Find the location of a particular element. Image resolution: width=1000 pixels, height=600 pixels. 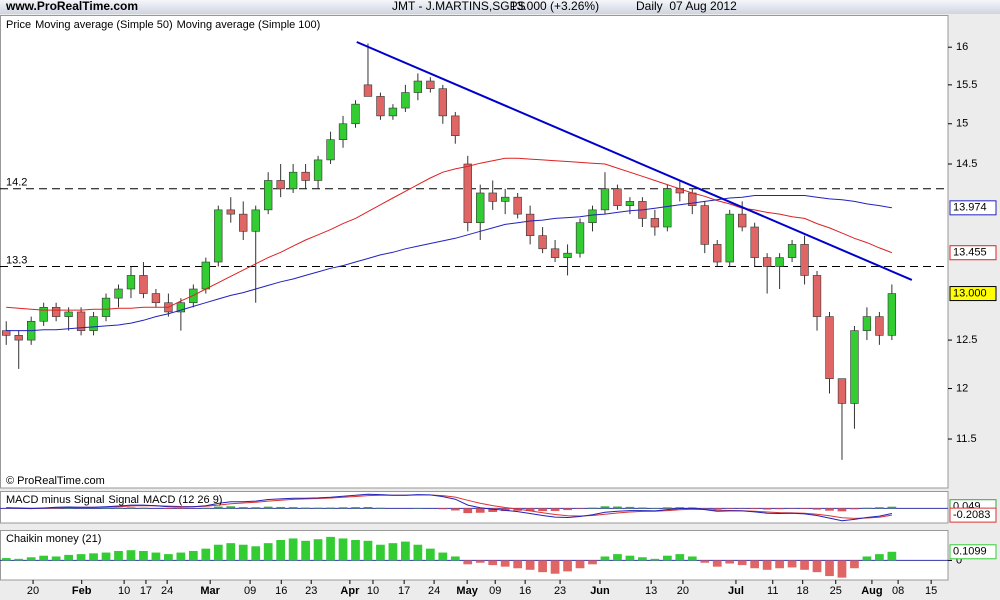

x-tick-label: Aug is located at coordinates (871, 591).